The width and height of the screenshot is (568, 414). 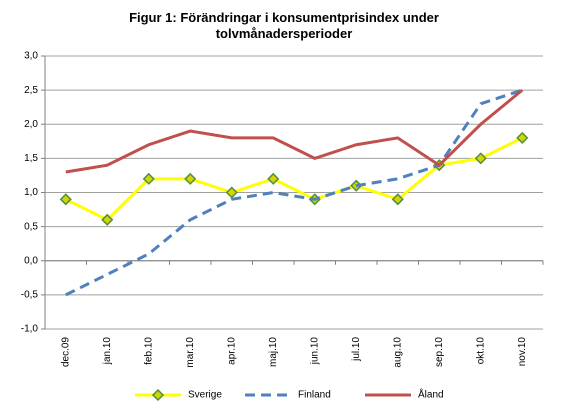 I want to click on x-tick-label: okt.10, so click(x=480, y=351).